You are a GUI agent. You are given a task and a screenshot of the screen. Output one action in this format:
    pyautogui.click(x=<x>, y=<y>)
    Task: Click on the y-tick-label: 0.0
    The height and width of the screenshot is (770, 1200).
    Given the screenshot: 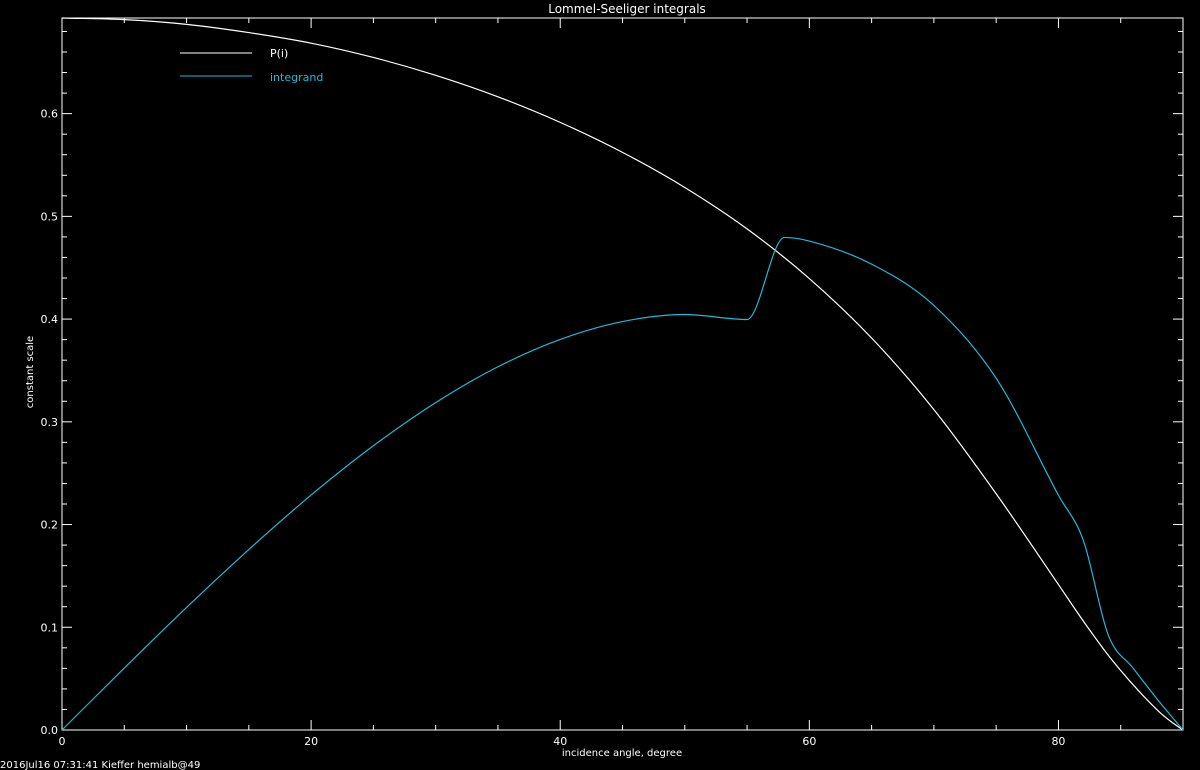 What is the action you would take?
    pyautogui.click(x=50, y=730)
    